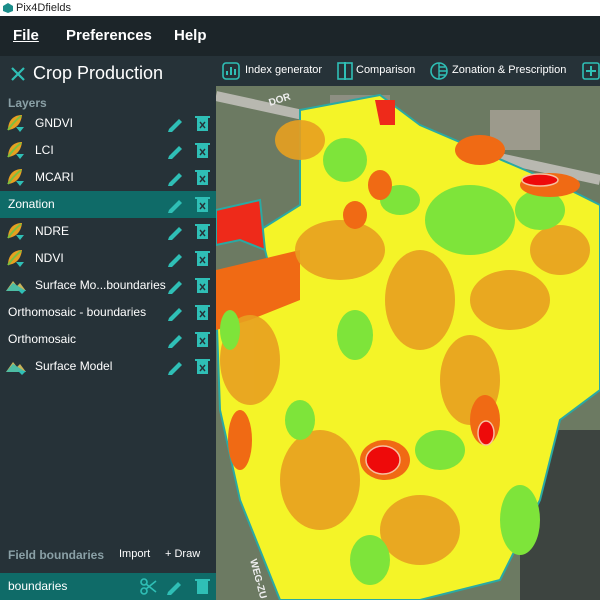  What do you see at coordinates (300, 8) in the screenshot?
I see `title-bar: Pix4Dfields` at bounding box center [300, 8].